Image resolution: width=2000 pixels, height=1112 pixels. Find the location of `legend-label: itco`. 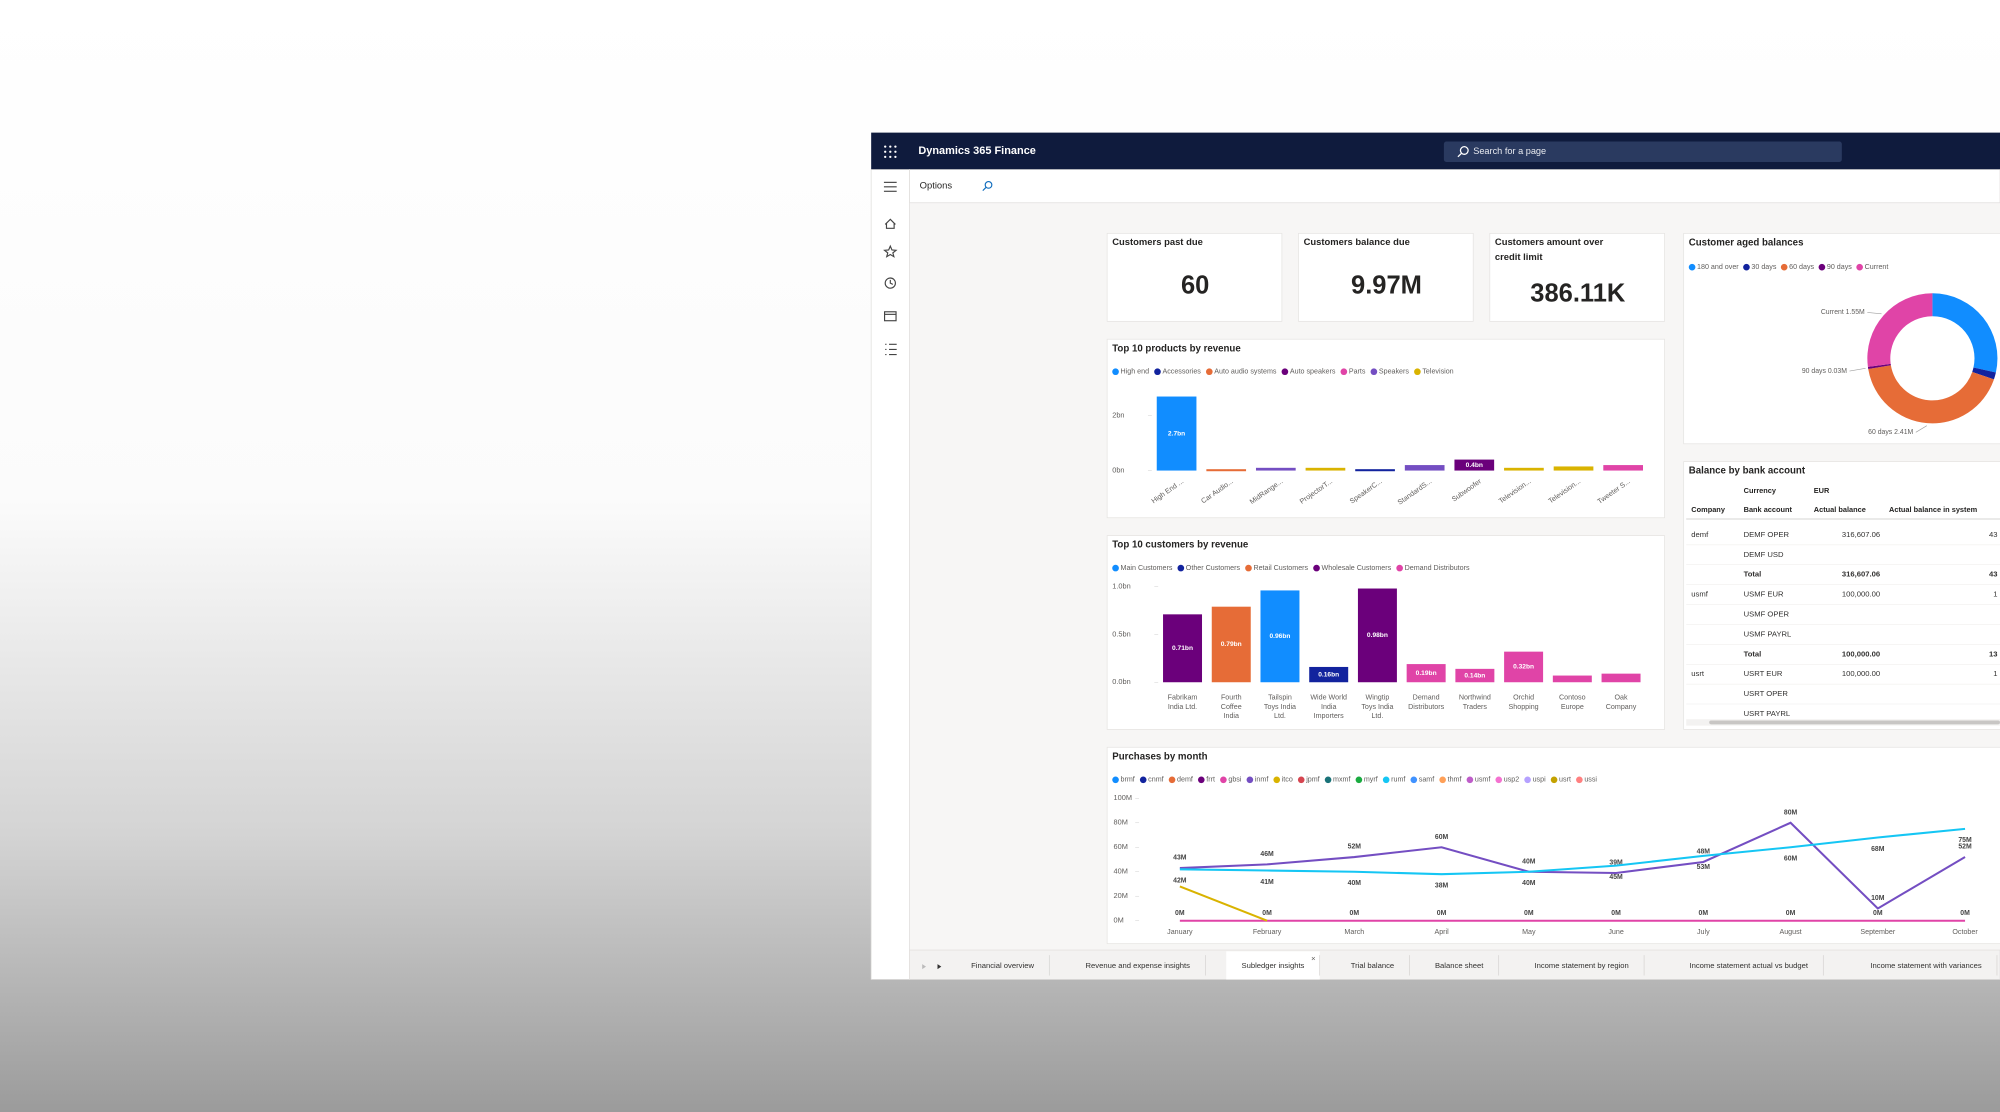

legend-label: itco is located at coordinates (1287, 780).